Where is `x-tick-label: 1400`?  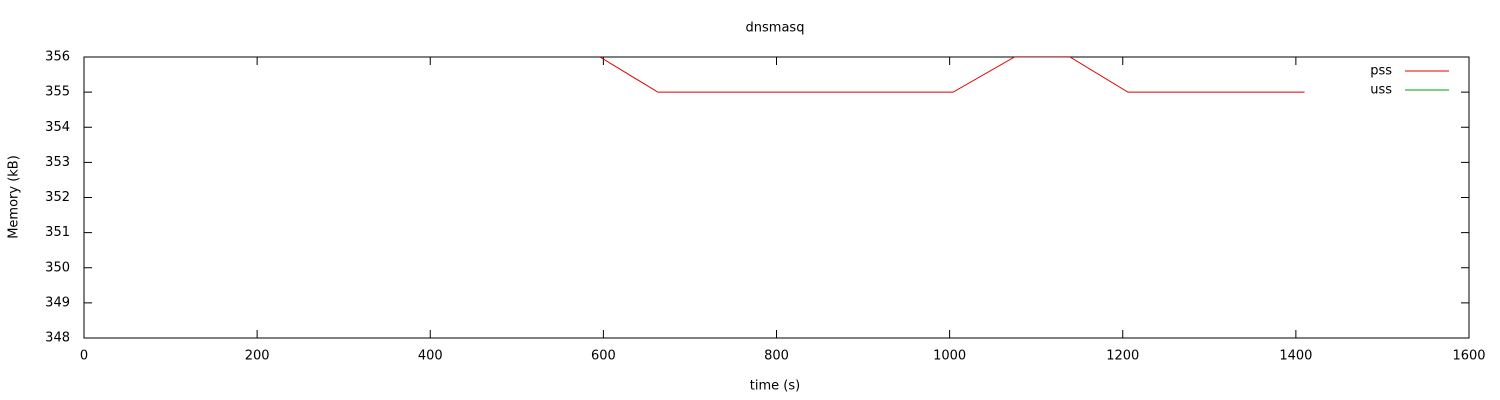
x-tick-label: 1400 is located at coordinates (1295, 356).